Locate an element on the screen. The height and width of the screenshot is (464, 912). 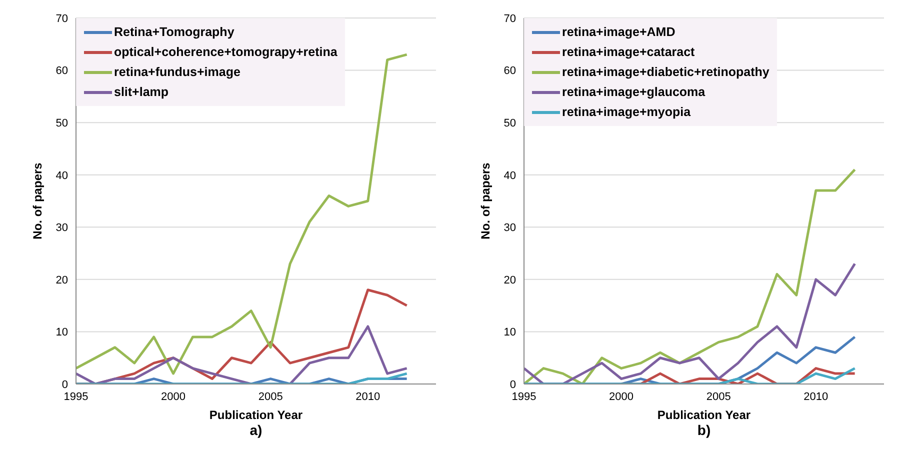
legend-label: slit+lamp is located at coordinates (141, 92).